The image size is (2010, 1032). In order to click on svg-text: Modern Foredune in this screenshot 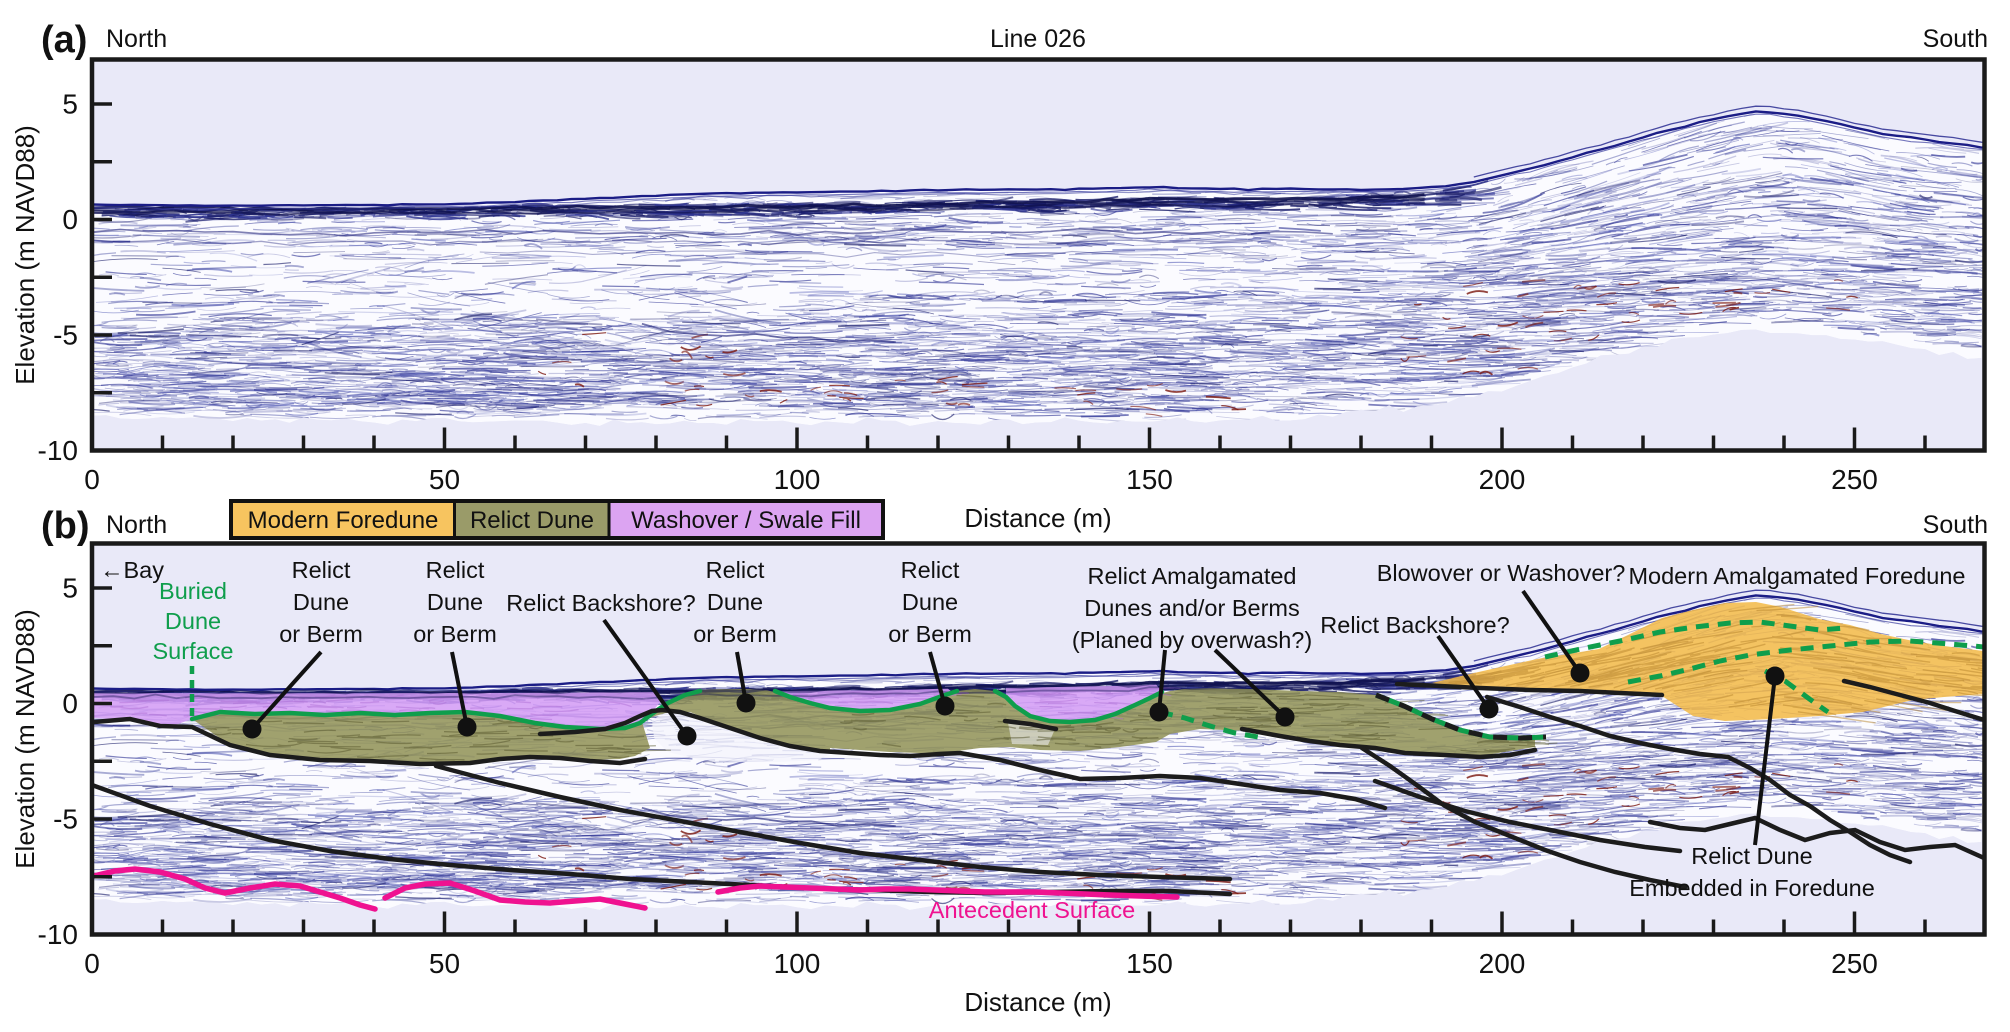, I will do `click(343, 520)`.